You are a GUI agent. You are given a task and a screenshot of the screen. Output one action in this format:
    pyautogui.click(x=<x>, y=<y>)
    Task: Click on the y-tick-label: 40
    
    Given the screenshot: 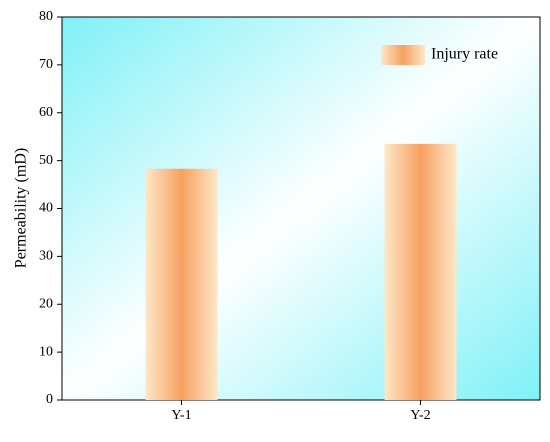 What is the action you would take?
    pyautogui.click(x=46, y=208)
    